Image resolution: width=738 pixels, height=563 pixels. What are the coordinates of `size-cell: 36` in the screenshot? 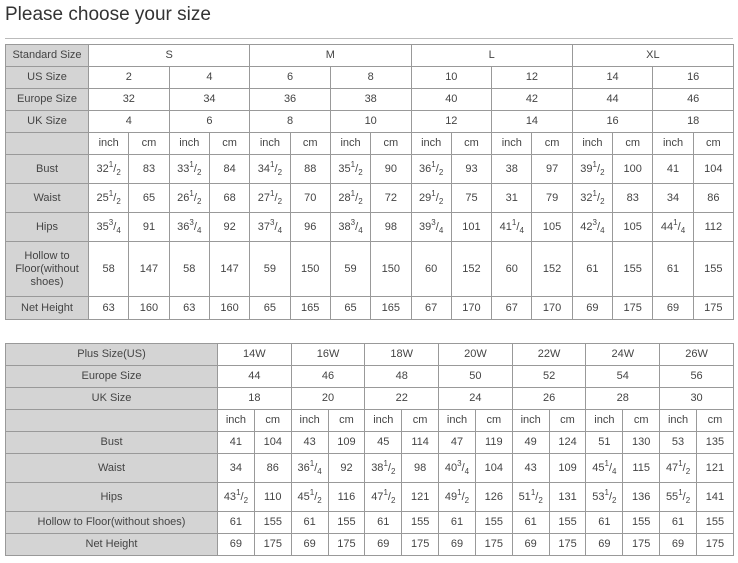 It's located at (290, 99).